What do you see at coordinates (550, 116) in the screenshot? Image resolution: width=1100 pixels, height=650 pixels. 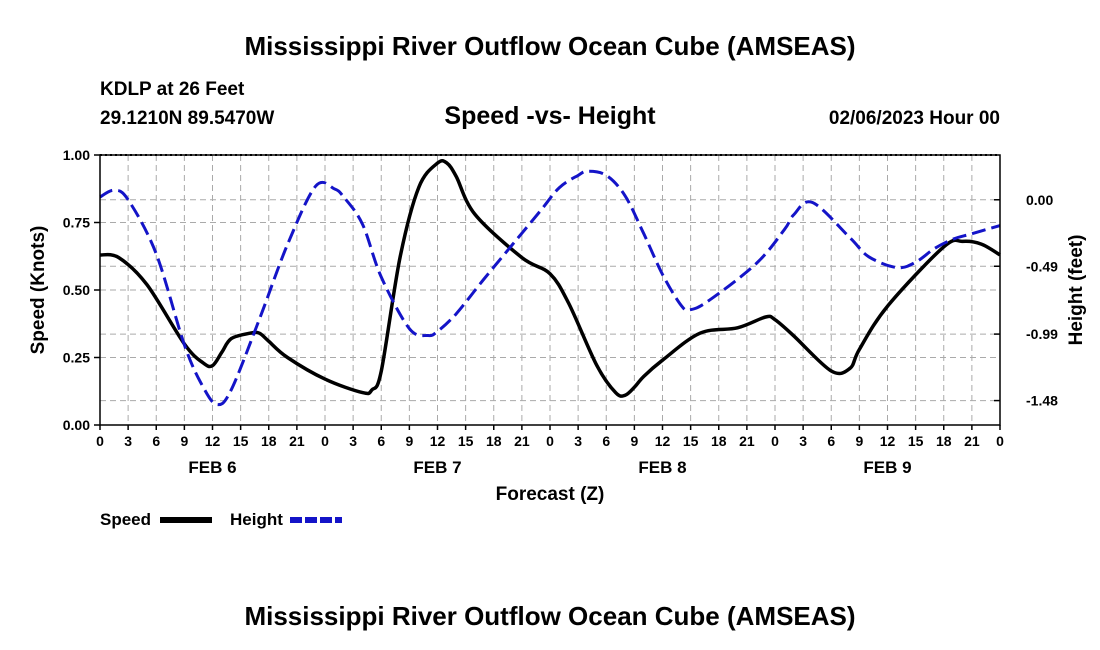 I see `plot-title: Speed -vs- Height` at bounding box center [550, 116].